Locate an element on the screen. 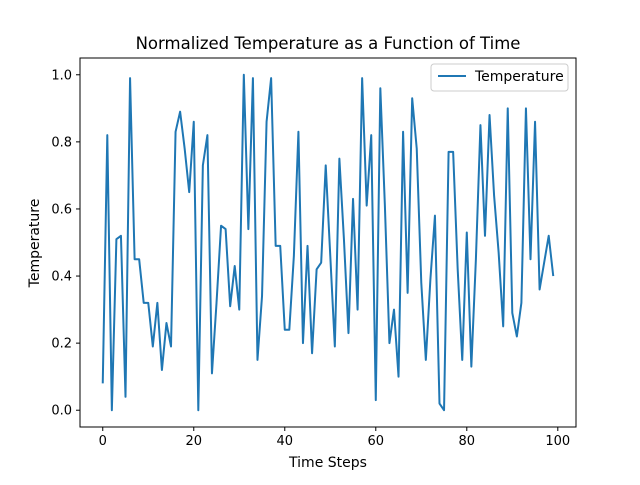 The height and width of the screenshot is (485, 640). legend: Temperature is located at coordinates (499, 77).